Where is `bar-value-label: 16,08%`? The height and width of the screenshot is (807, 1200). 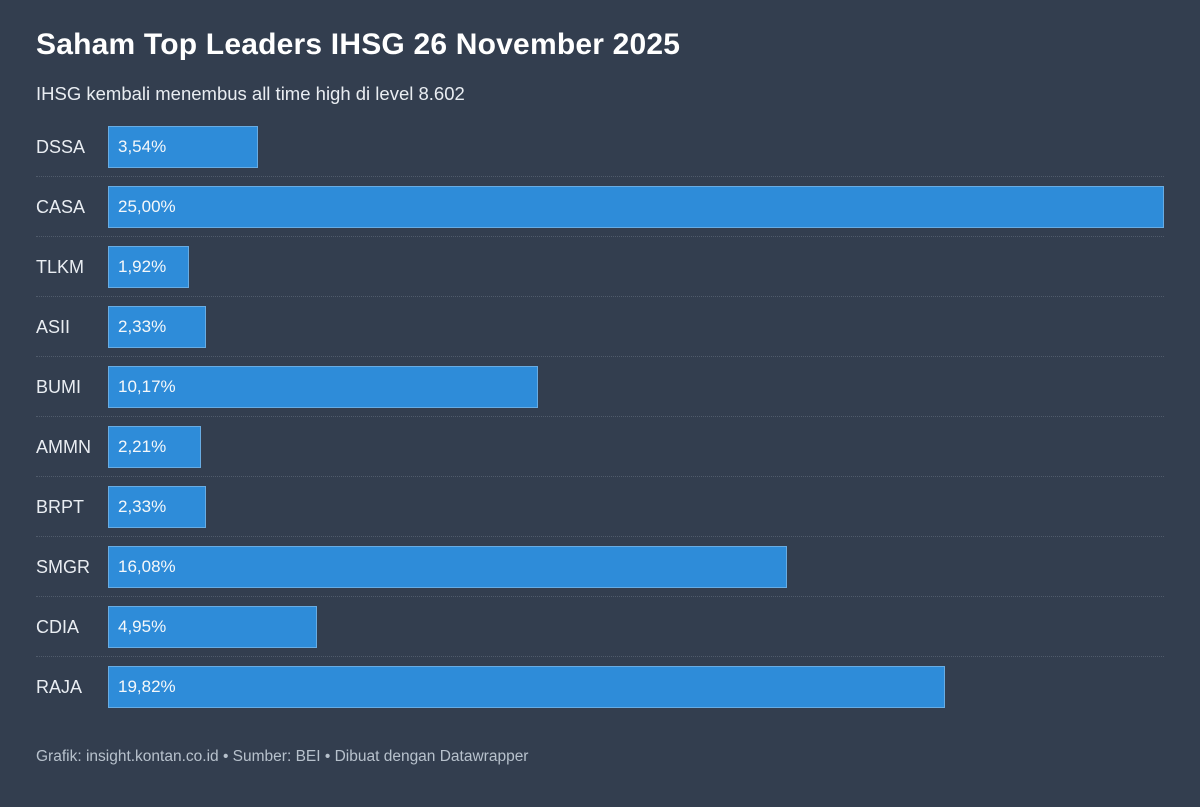
bar-value-label: 16,08% is located at coordinates (147, 566).